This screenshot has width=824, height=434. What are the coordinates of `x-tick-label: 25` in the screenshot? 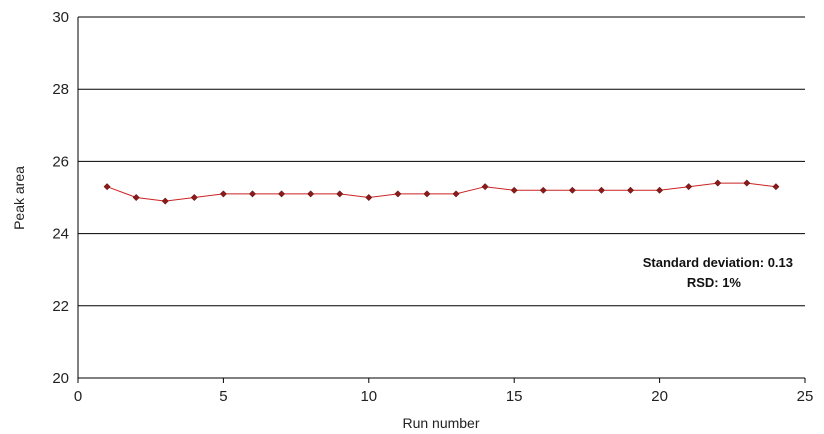 It's located at (805, 396).